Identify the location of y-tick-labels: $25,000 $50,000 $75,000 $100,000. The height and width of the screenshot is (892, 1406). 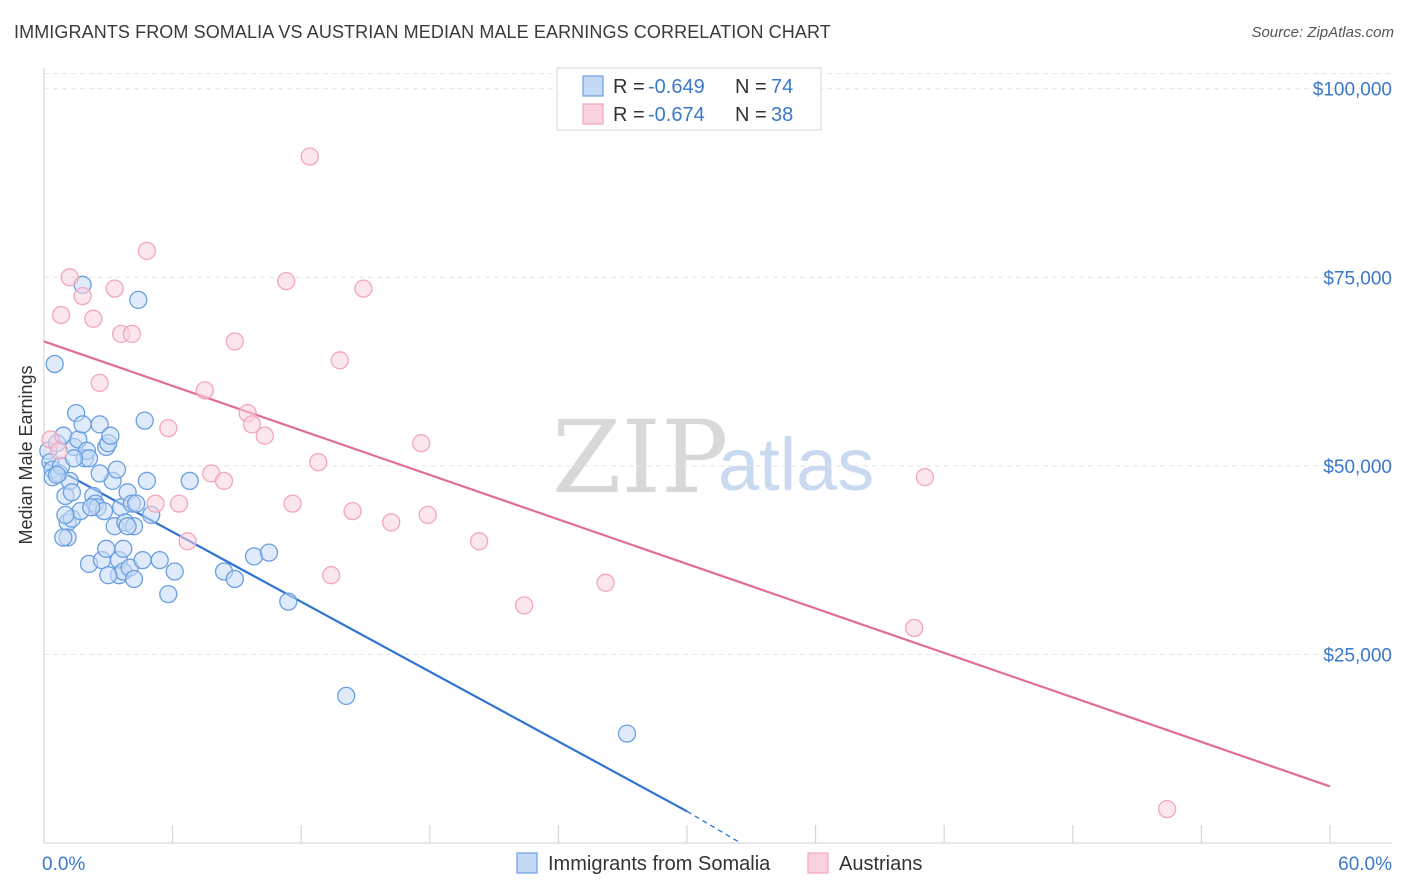
(1352, 373).